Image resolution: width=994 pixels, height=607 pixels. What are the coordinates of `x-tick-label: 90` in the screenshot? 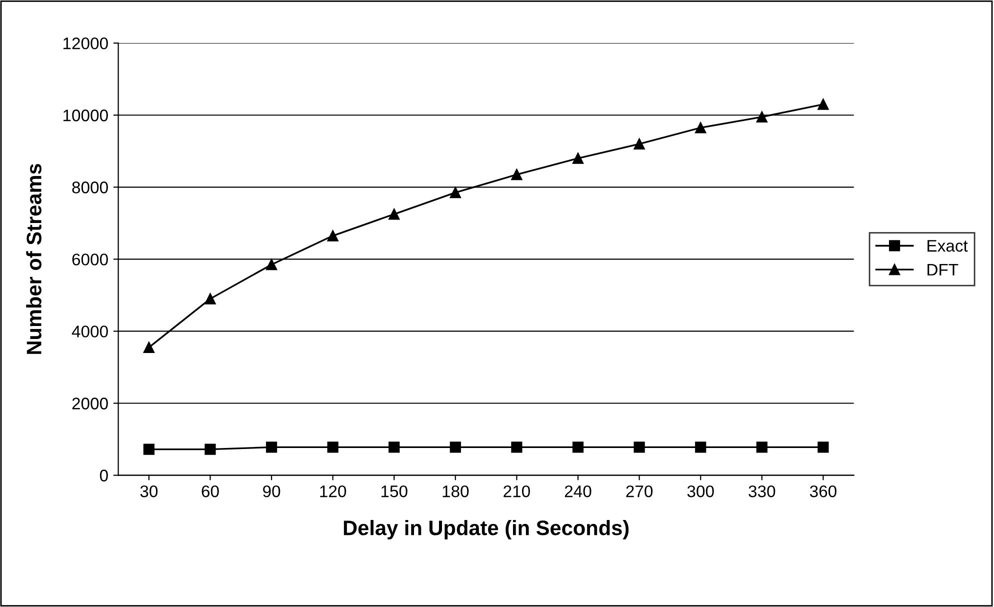 It's located at (271, 491).